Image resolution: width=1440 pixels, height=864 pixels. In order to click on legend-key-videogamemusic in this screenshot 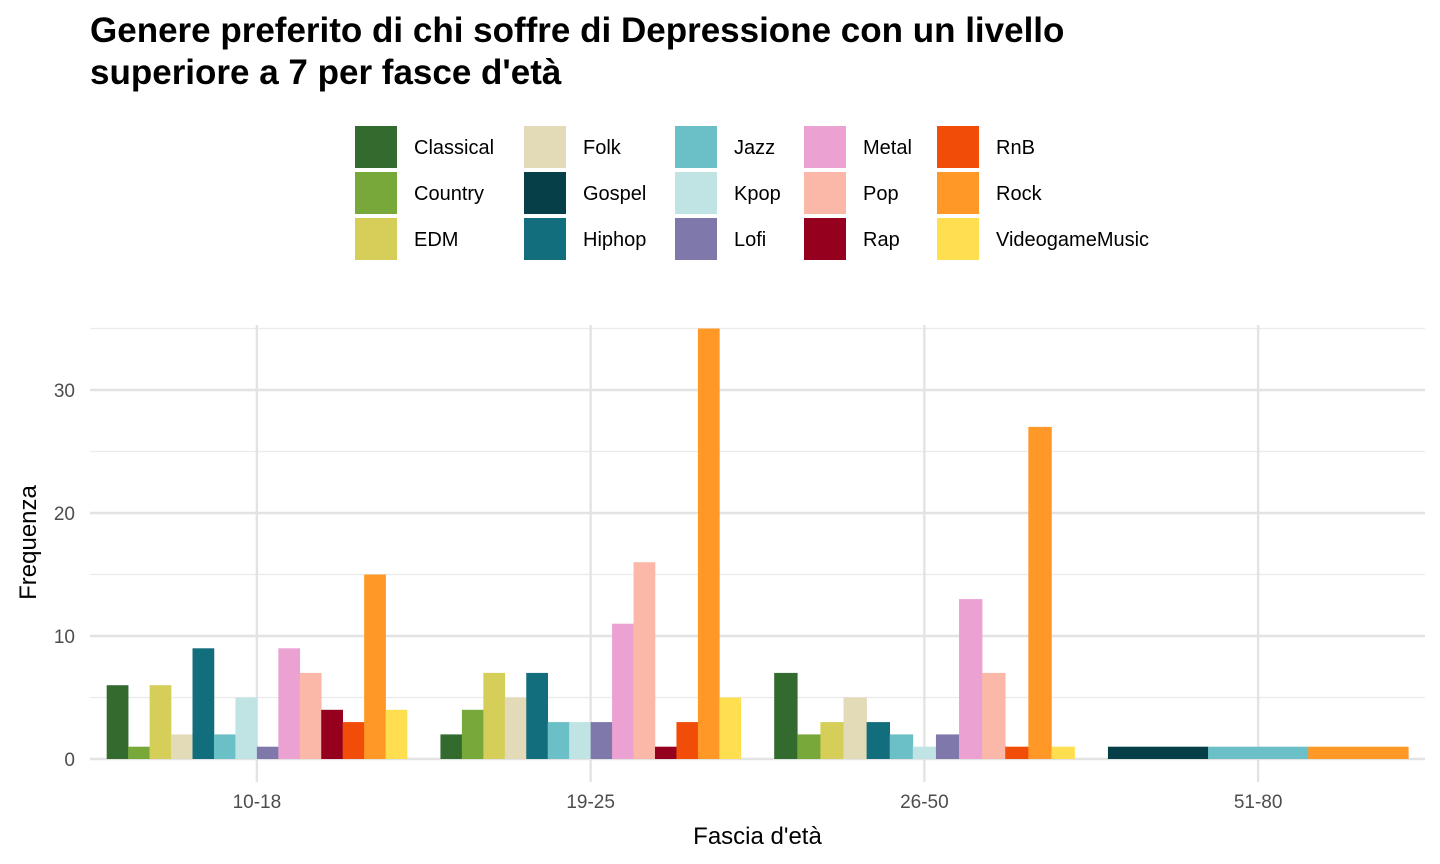, I will do `click(958, 239)`.